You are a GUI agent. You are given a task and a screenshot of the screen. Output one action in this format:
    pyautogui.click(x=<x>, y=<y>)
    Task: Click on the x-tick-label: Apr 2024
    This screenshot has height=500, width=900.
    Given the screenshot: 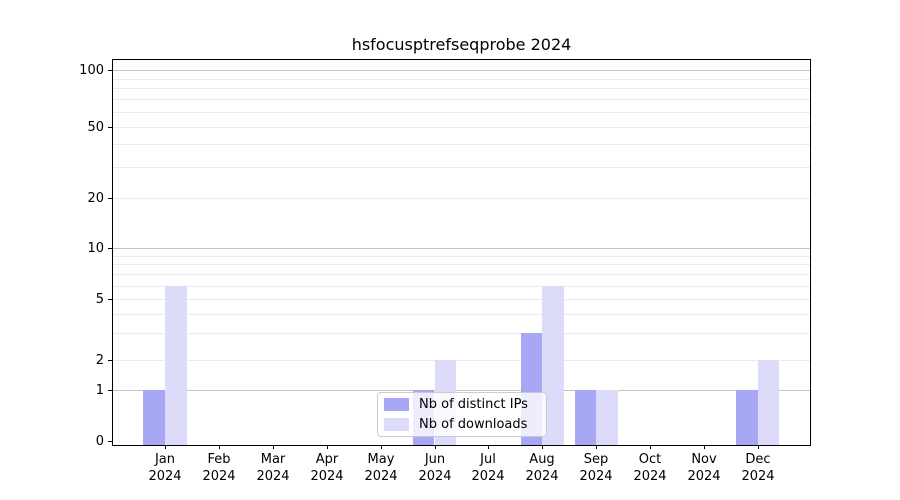 What is the action you would take?
    pyautogui.click(x=327, y=468)
    